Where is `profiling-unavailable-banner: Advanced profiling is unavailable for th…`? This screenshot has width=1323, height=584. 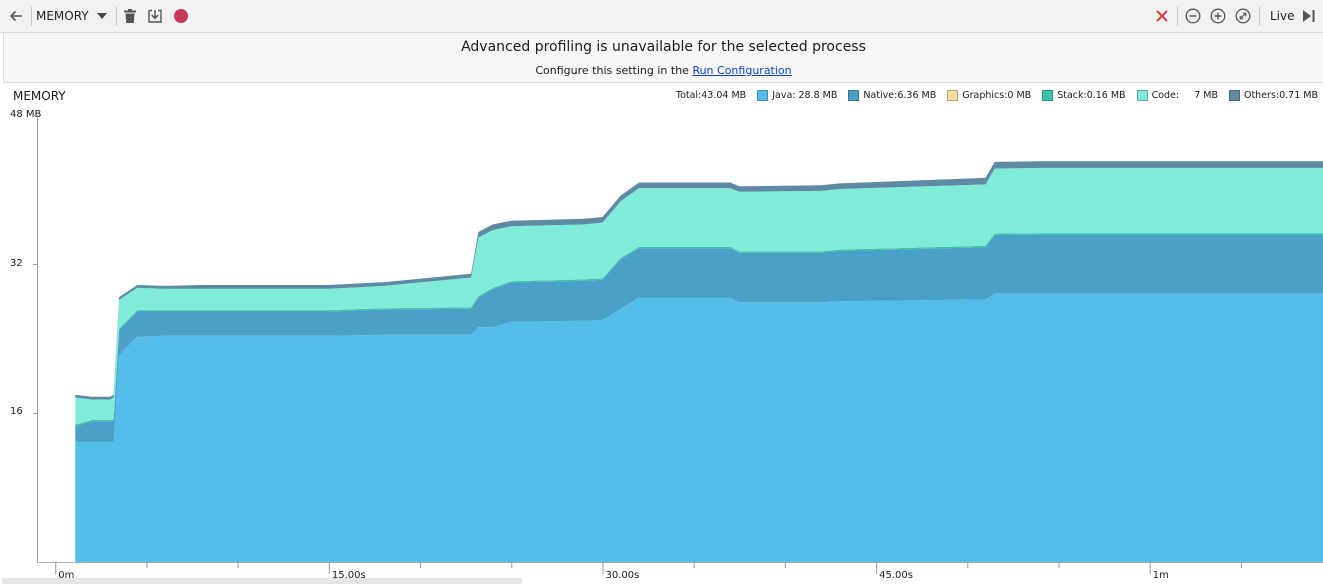 profiling-unavailable-banner: Advanced profiling is unavailable for th… is located at coordinates (663, 58).